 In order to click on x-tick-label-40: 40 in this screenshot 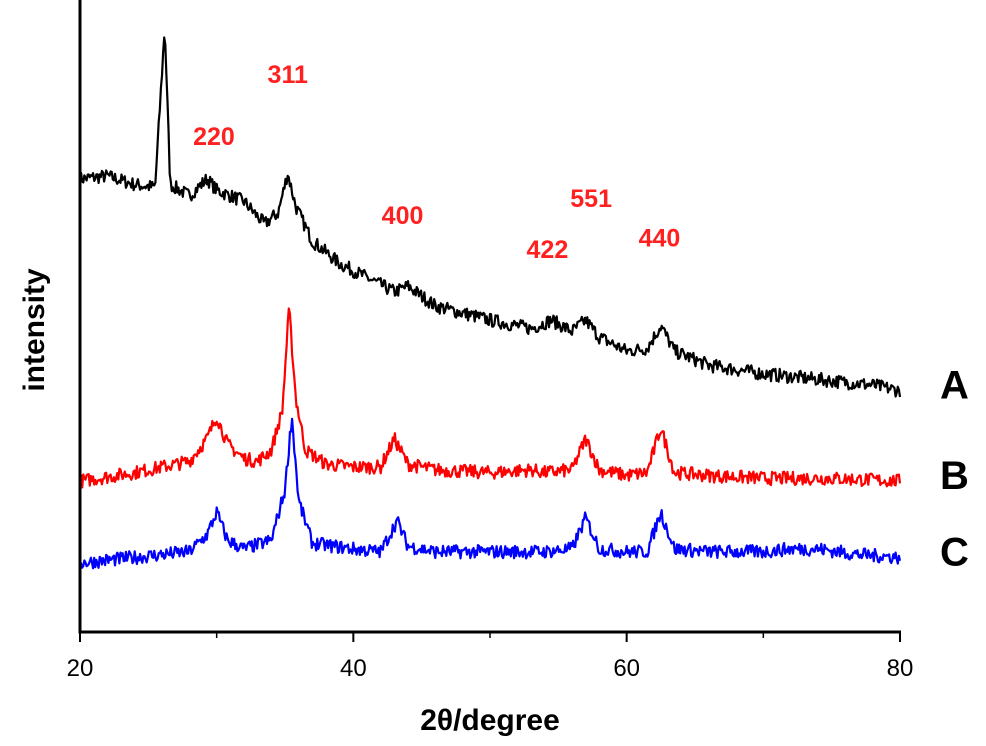, I will do `click(353, 668)`.